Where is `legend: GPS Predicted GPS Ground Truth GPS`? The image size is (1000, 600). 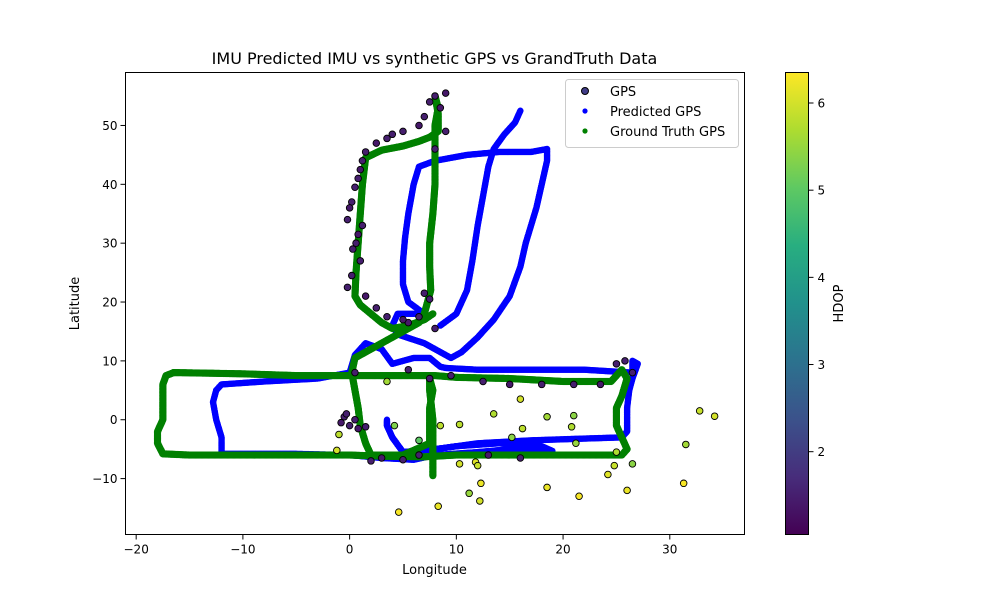
legend: GPS Predicted GPS Ground Truth GPS is located at coordinates (652, 113).